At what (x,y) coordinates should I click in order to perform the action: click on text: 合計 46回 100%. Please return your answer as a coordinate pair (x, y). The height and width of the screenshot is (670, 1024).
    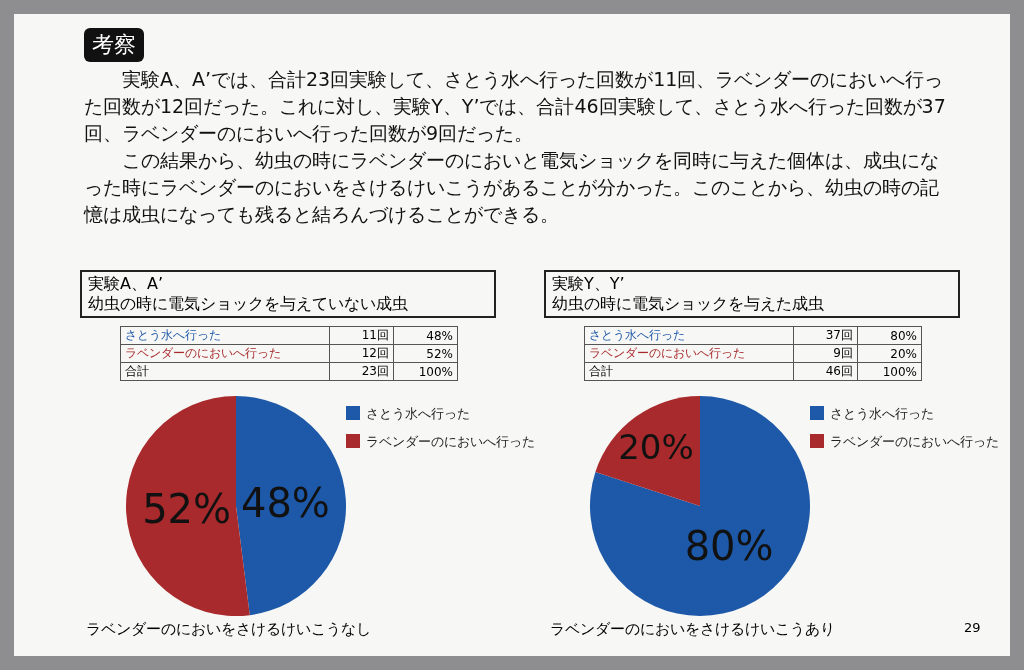
    Looking at the image, I should click on (753, 371).